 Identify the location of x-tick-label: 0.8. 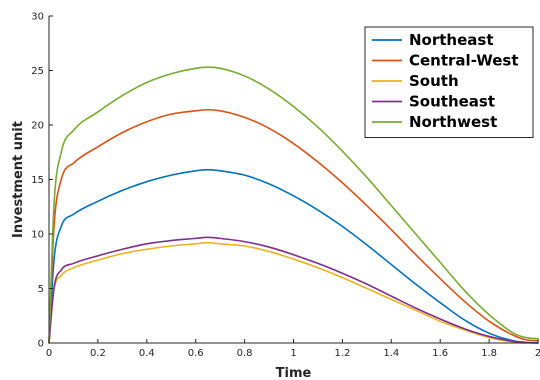
(245, 353).